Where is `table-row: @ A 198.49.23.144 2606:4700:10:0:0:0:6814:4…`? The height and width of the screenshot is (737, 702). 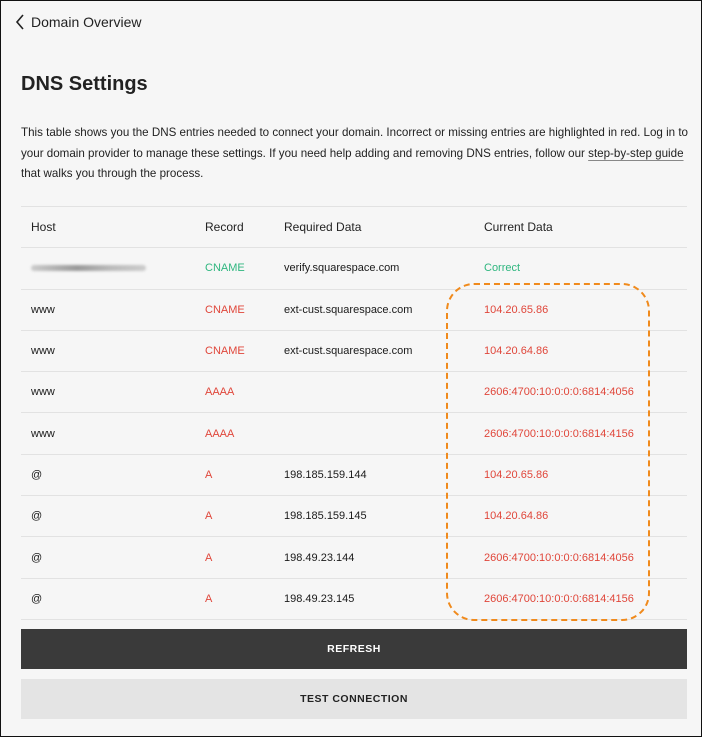 table-row: @ A 198.49.23.144 2606:4700:10:0:0:0:6814:4… is located at coordinates (354, 558).